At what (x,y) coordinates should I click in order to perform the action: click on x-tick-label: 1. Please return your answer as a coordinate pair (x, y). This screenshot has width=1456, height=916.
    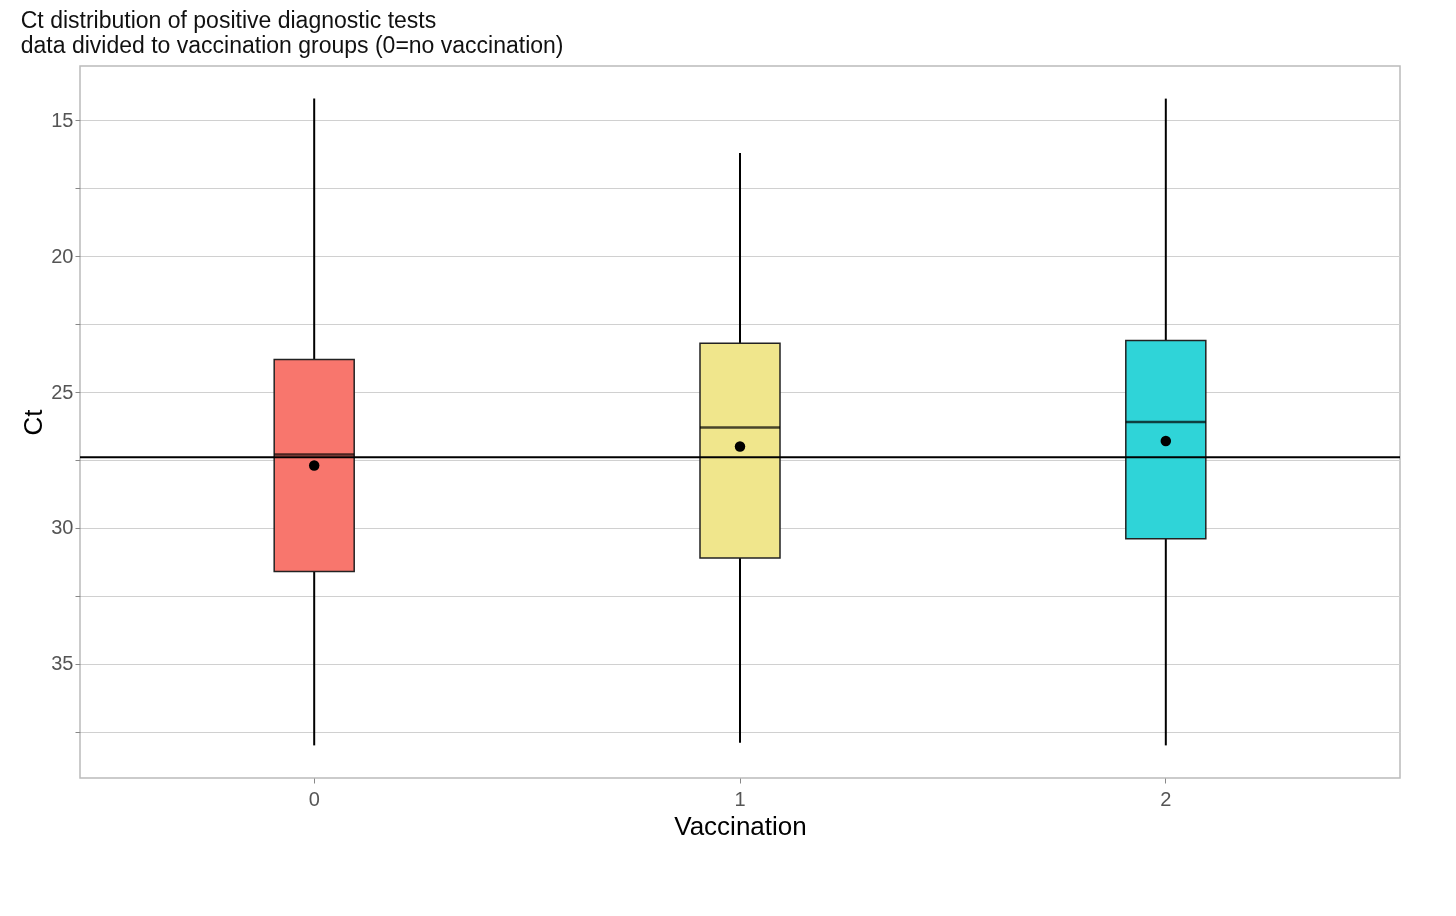
    Looking at the image, I should click on (740, 798).